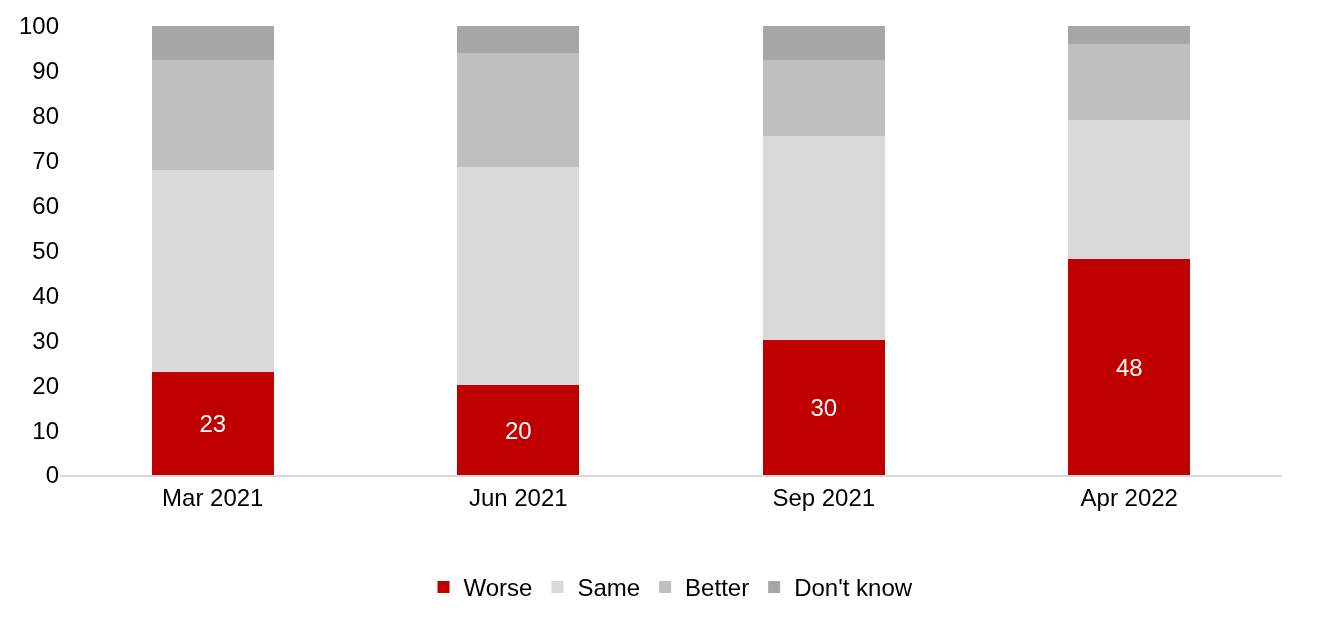 Image resolution: width=1322 pixels, height=622 pixels. What do you see at coordinates (717, 588) in the screenshot?
I see `legend-label: Better` at bounding box center [717, 588].